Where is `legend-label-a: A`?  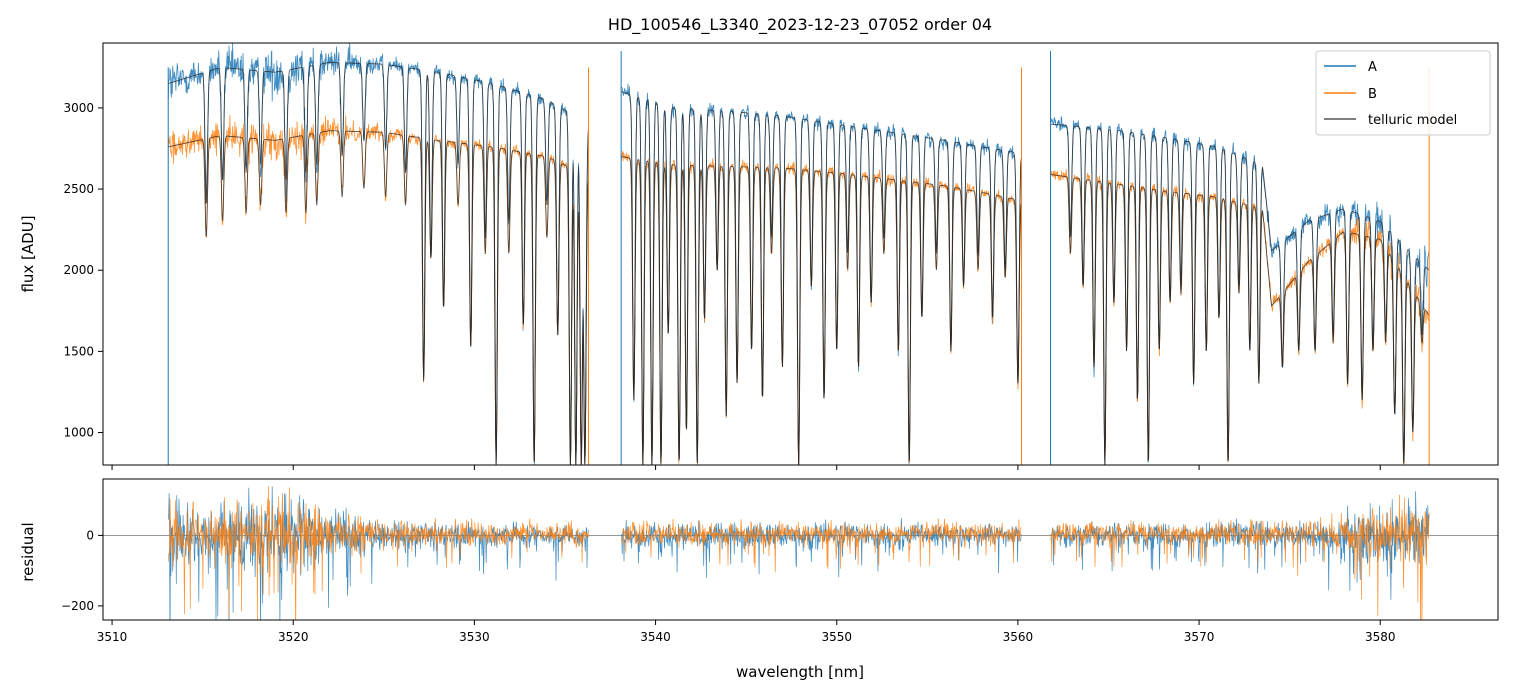 legend-label-a: A is located at coordinates (1372, 67).